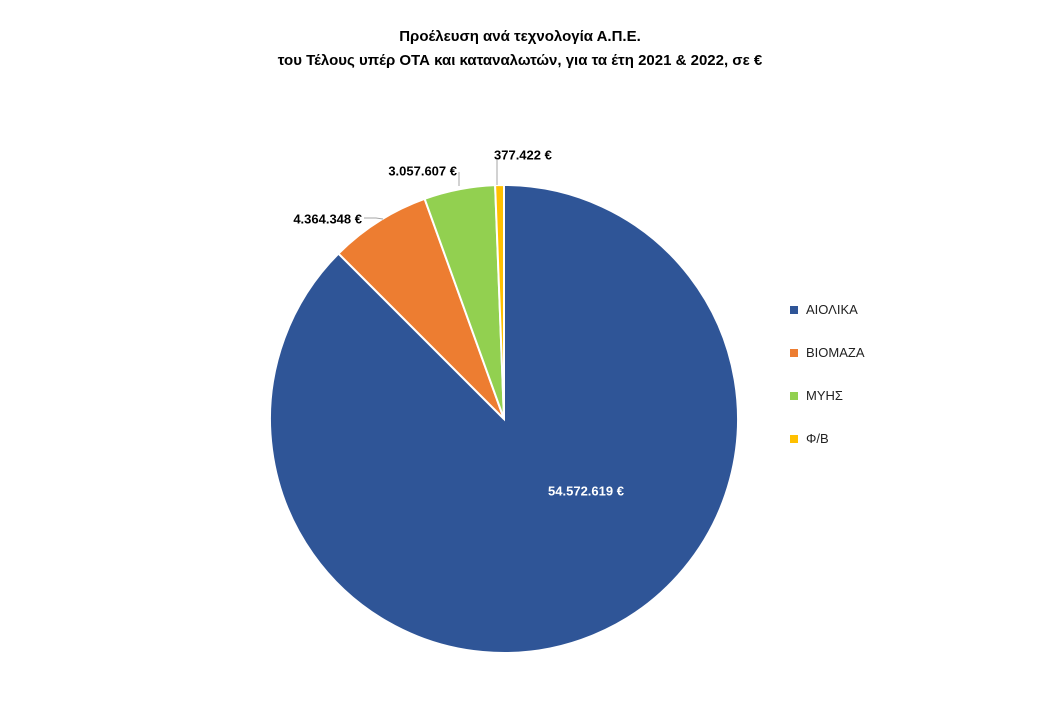  Describe the element at coordinates (327, 218) in the screenshot. I see `data-label: 4.364.348 €` at that location.